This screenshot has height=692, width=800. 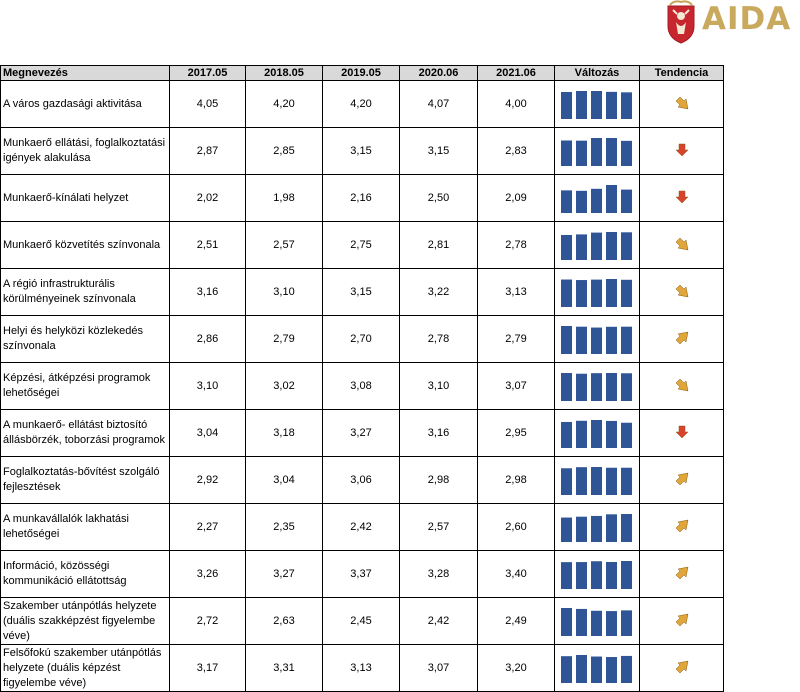 What do you see at coordinates (284, 339) in the screenshot?
I see `value-cell: 2,79` at bounding box center [284, 339].